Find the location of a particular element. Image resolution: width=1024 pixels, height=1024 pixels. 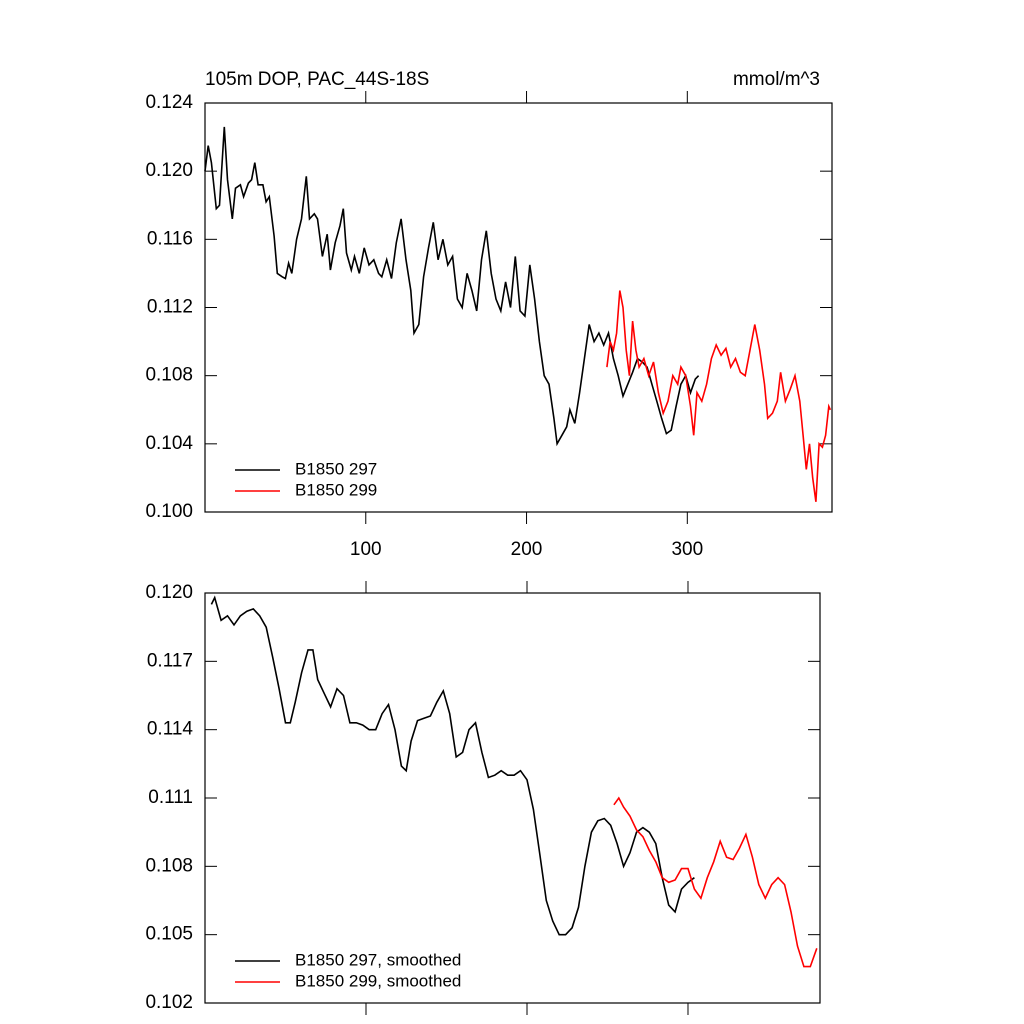

y-tick-label: 0.124 is located at coordinates (169, 102).